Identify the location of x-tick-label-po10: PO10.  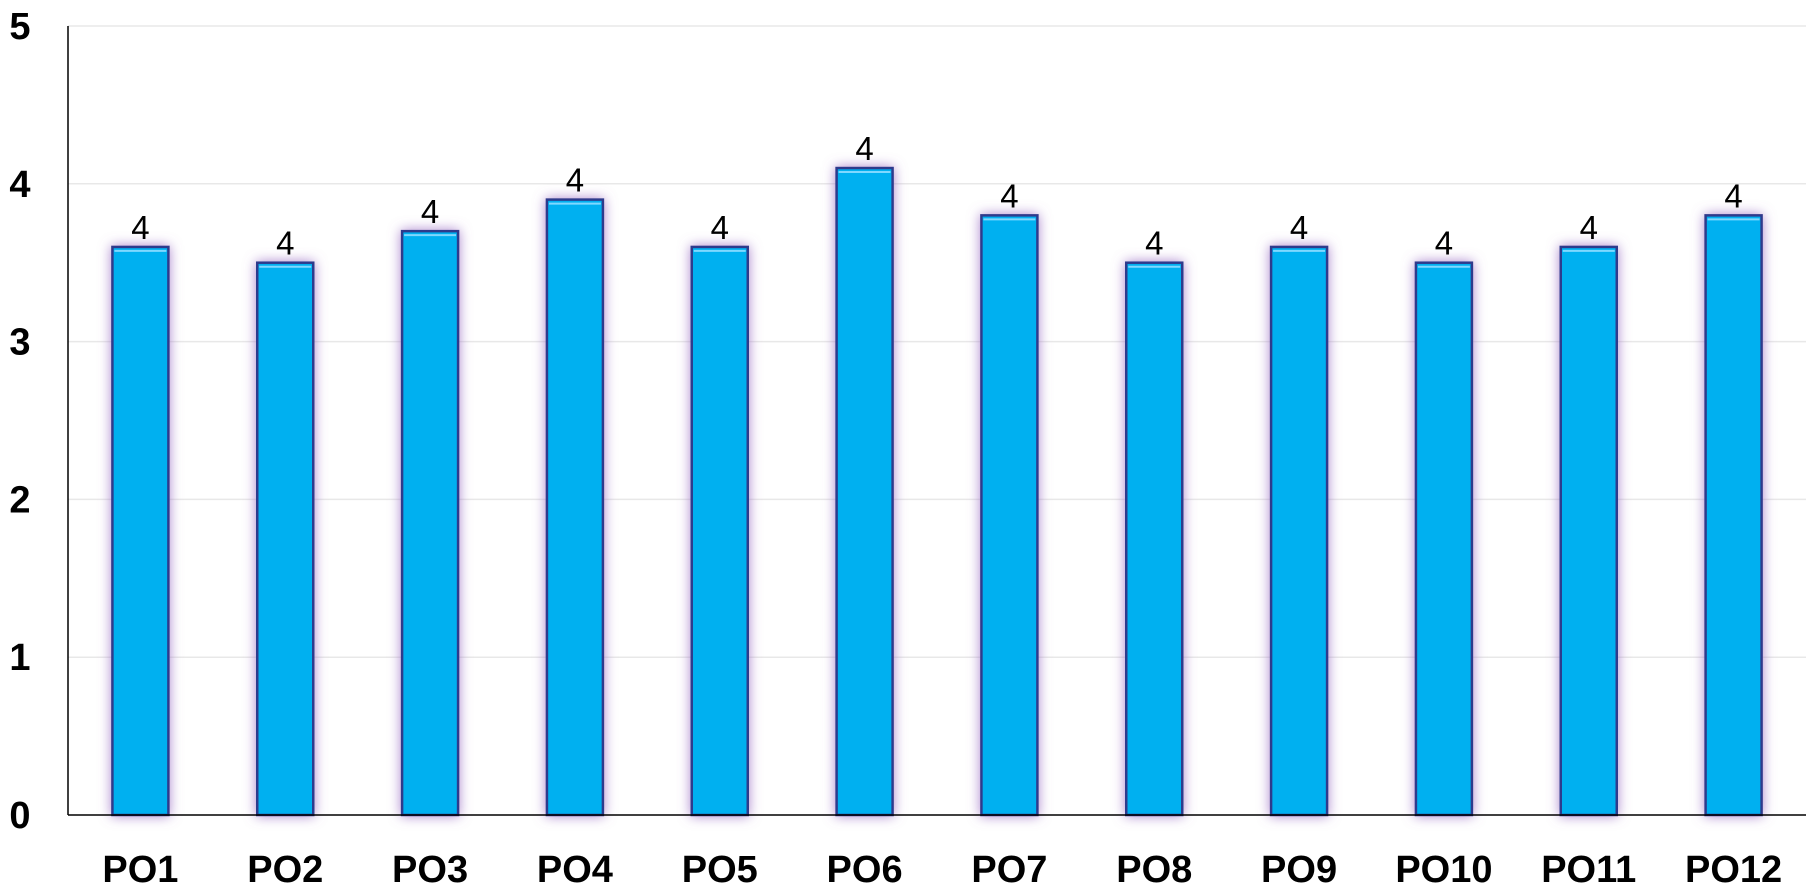
(1443, 870).